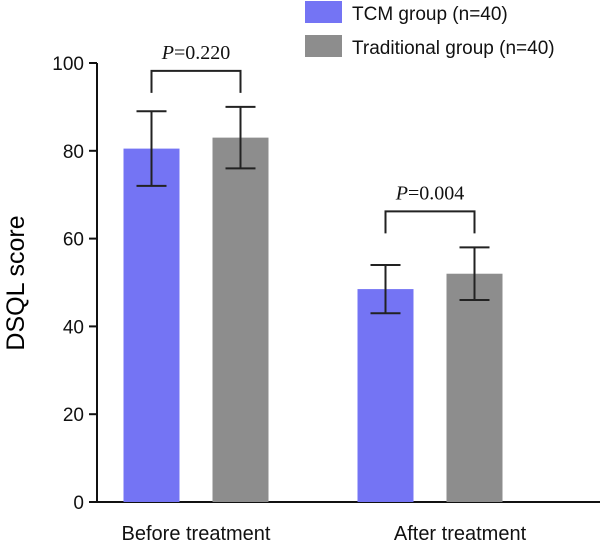 This screenshot has height=549, width=614. Describe the element at coordinates (78, 503) in the screenshot. I see `y-tick-label-0: 0` at that location.